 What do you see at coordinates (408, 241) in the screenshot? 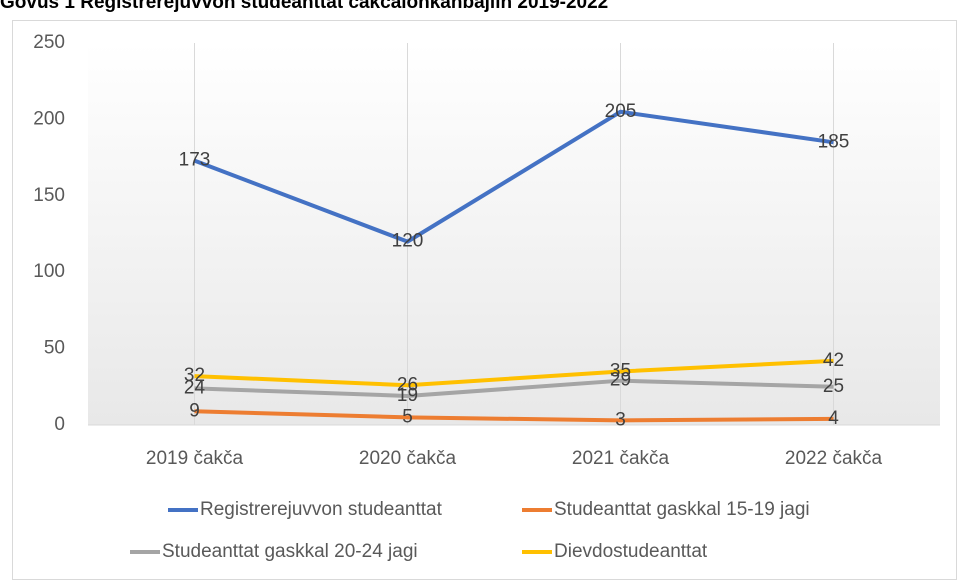
I see `data-label: 120` at bounding box center [408, 241].